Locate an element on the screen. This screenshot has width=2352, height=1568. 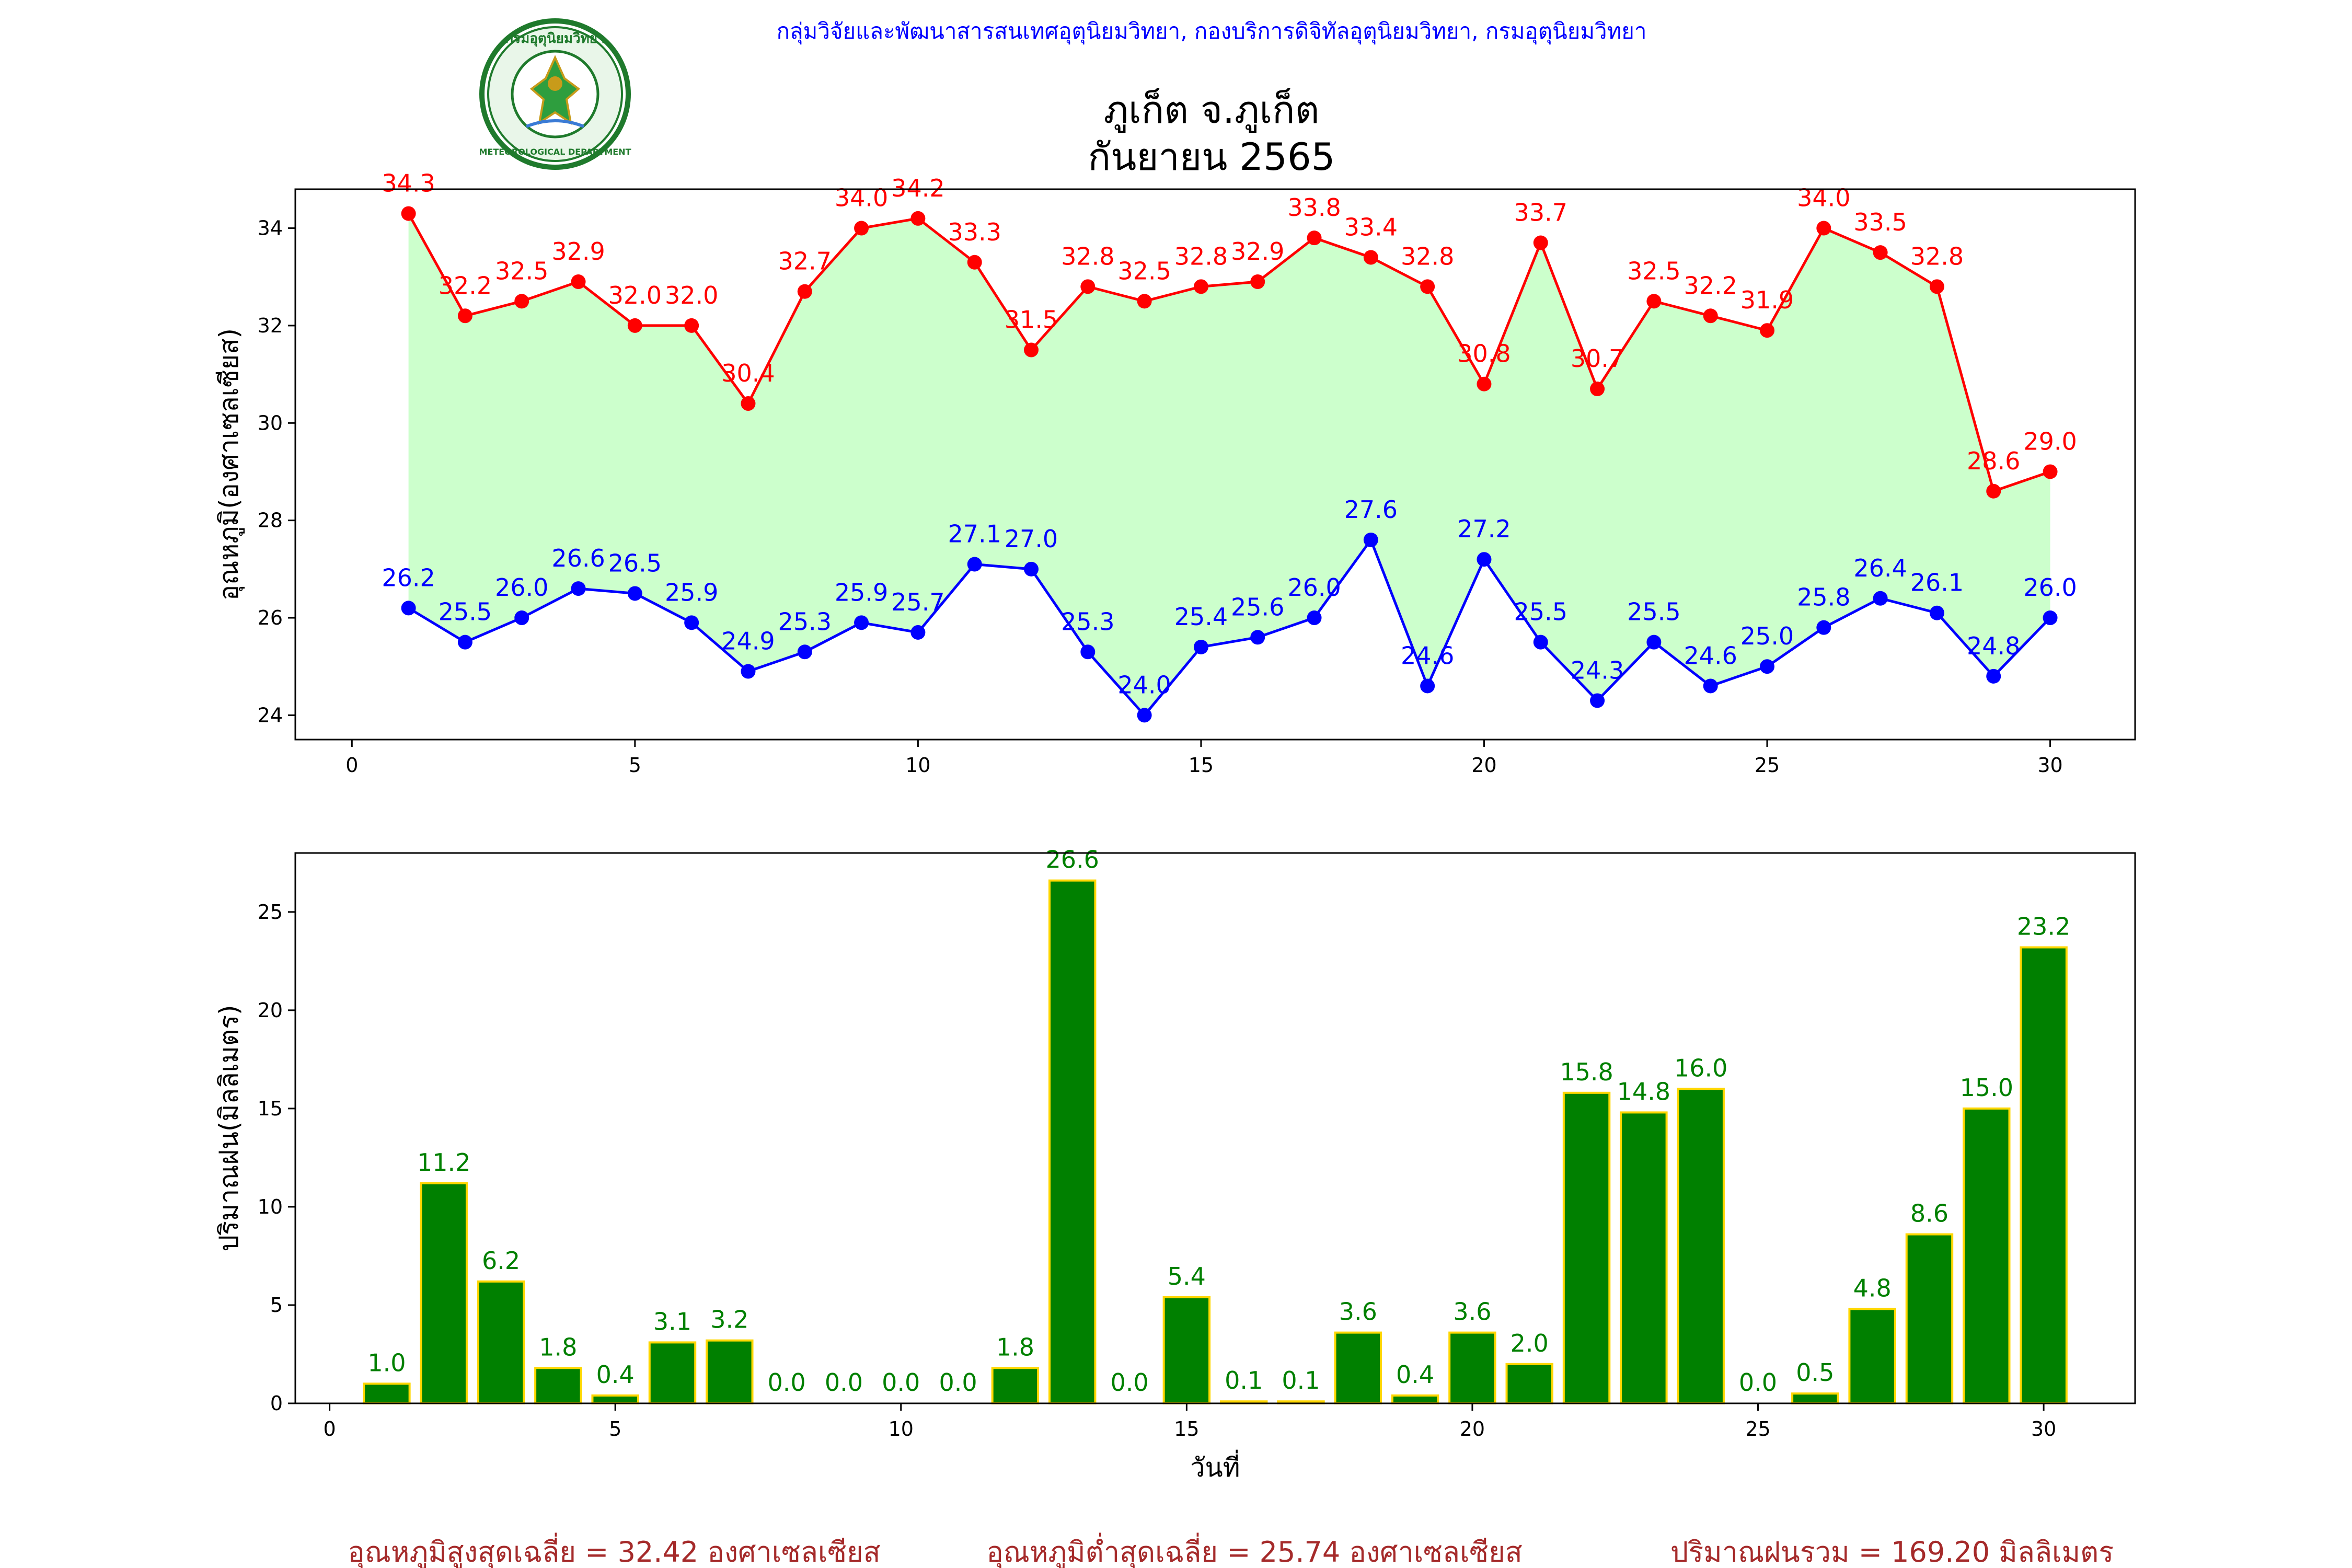
rain-label-day-26: 0.5 is located at coordinates (1815, 1372).